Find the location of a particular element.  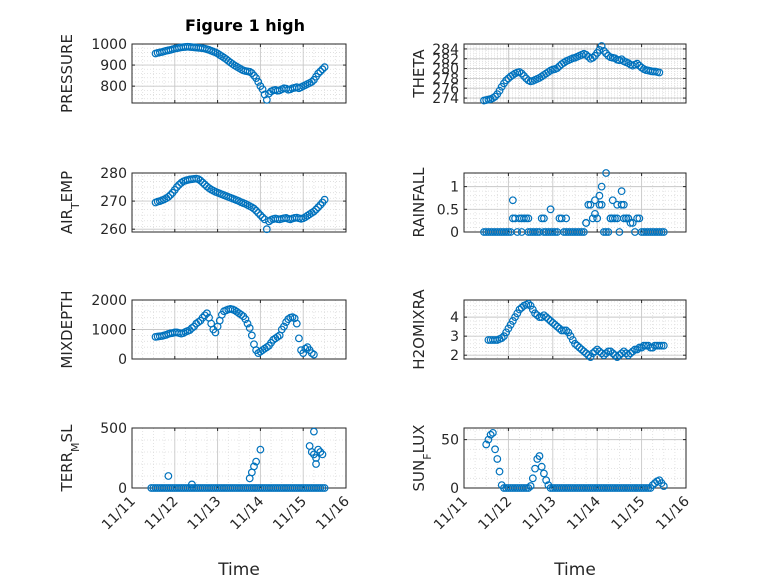

y-tick-label: 0 is located at coordinates (122, 360).